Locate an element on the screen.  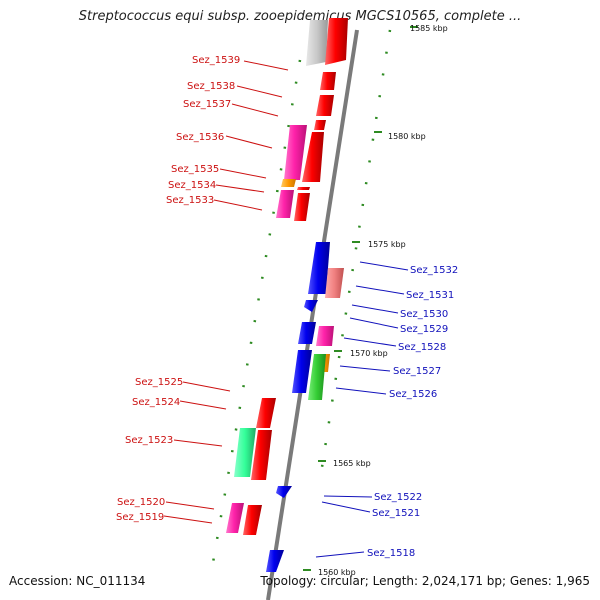
gene-label: Sez_1530 is located at coordinates (424, 314).